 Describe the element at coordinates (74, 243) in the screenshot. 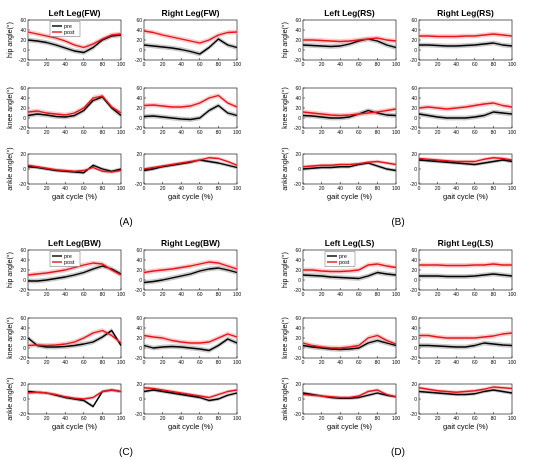

I see `subplot-title: Left Leg(BW)` at that location.